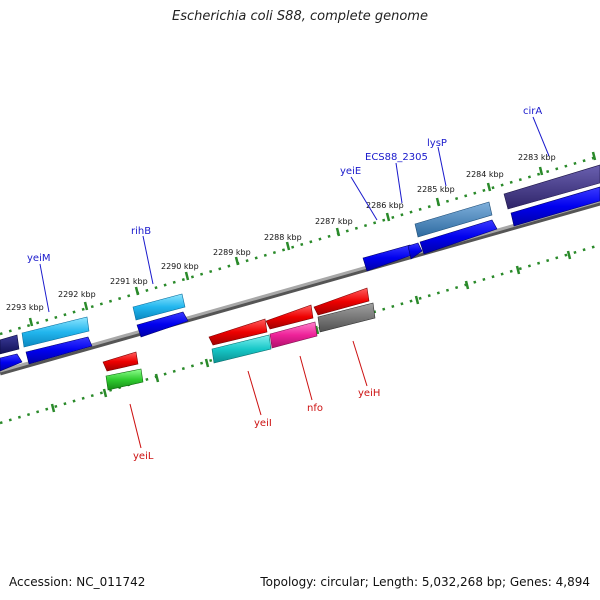  Describe the element at coordinates (159, 307) in the screenshot. I see `gene-rihb` at that location.